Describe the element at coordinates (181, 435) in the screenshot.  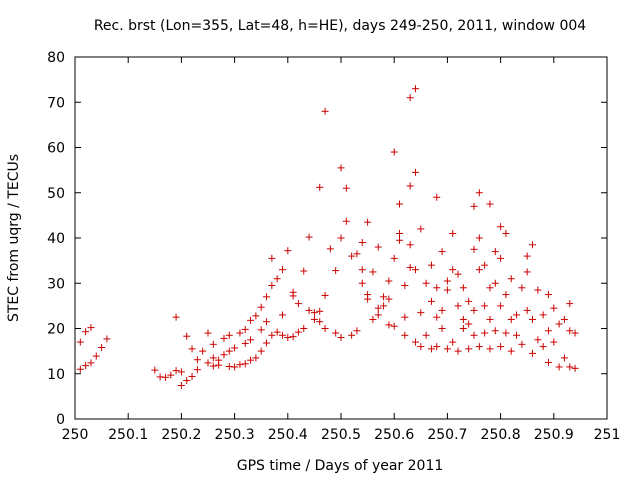
I see `x-tick-label: 250.2` at that location.